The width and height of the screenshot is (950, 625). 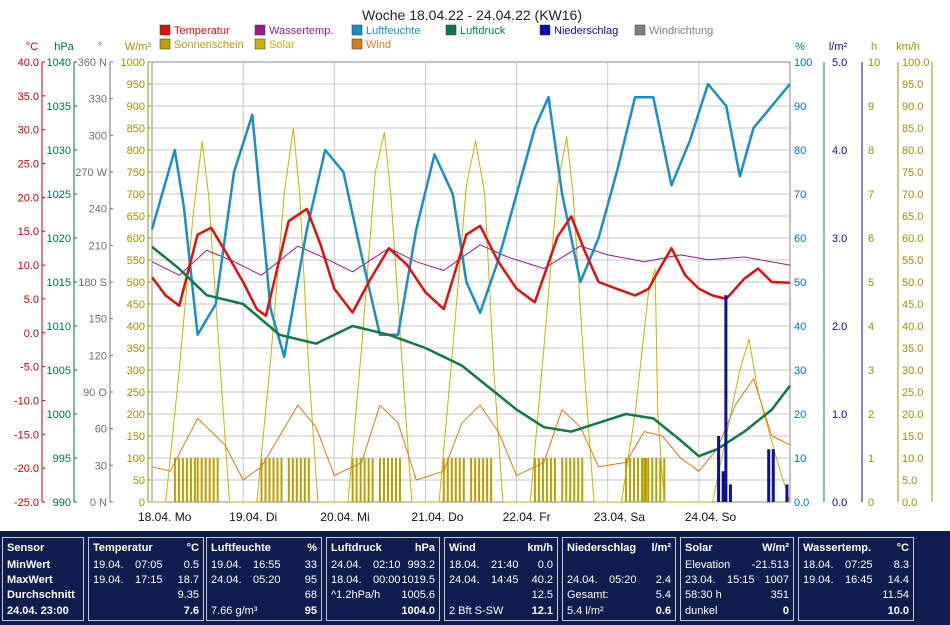 I want to click on stat-unit: °C, so click(x=902, y=548).